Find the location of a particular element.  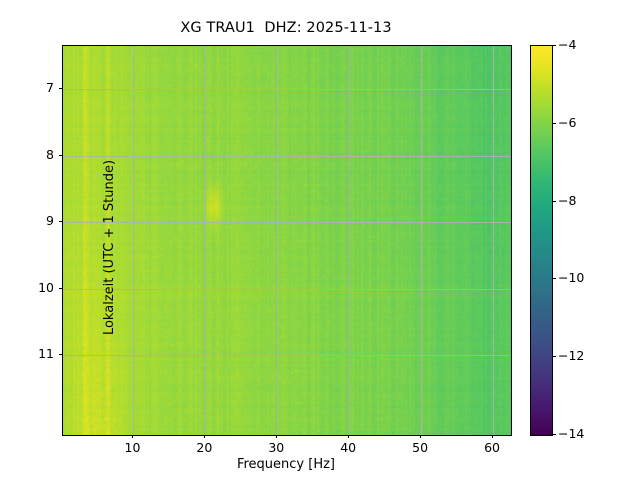

y-tick-label-8: 8 is located at coordinates (50, 154).